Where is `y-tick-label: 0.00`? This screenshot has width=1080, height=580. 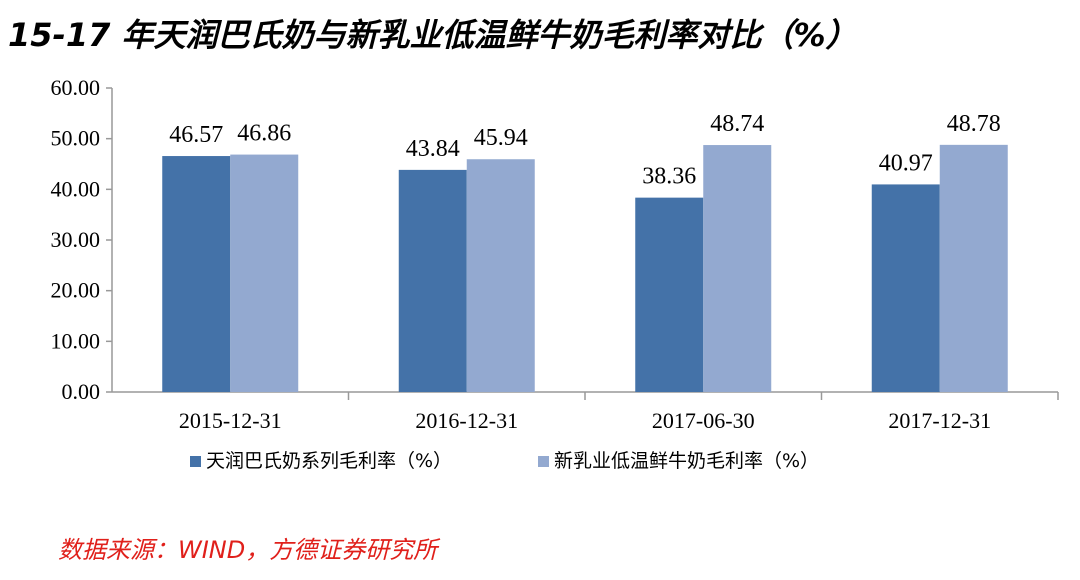
y-tick-label: 0.00 is located at coordinates (81, 391).